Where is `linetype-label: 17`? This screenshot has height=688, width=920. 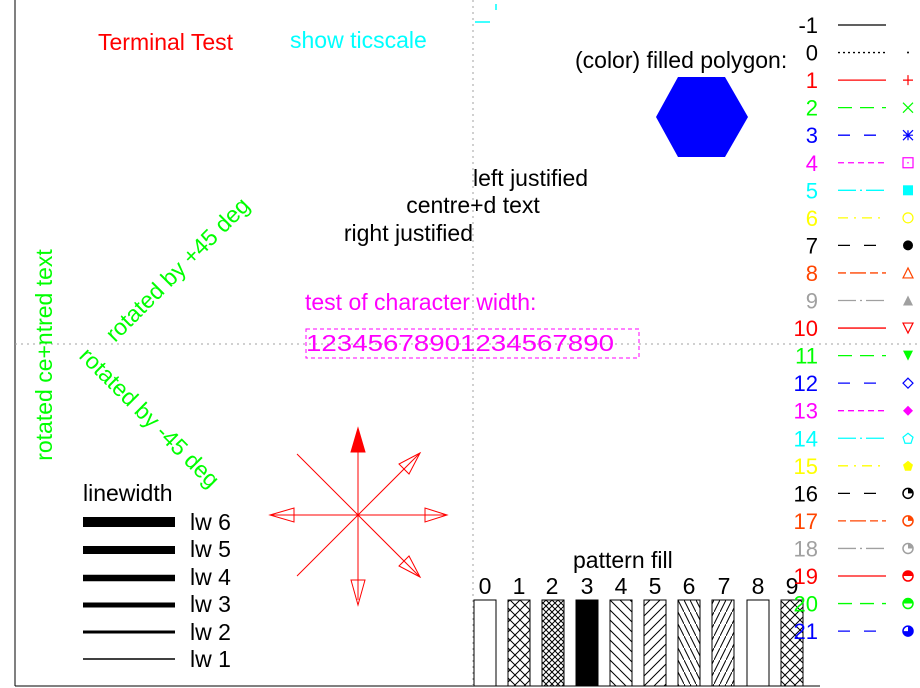 linetype-label: 17 is located at coordinates (806, 521).